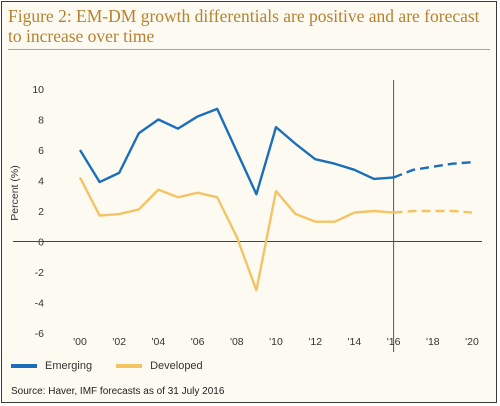  Describe the element at coordinates (39, 273) in the screenshot. I see `y-tick-label: -2` at that location.